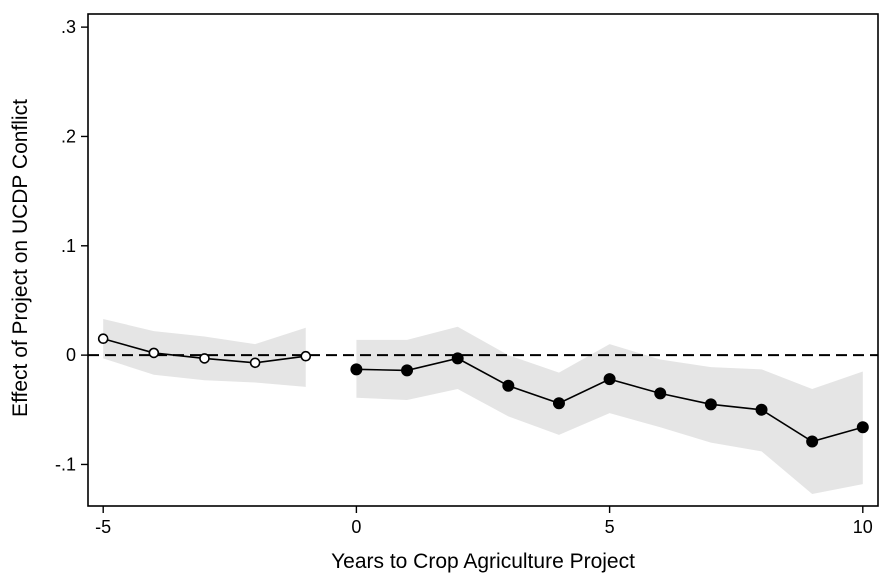 The width and height of the screenshot is (889, 582). What do you see at coordinates (68, 27) in the screenshot?
I see `y-tick-label: .3` at bounding box center [68, 27].